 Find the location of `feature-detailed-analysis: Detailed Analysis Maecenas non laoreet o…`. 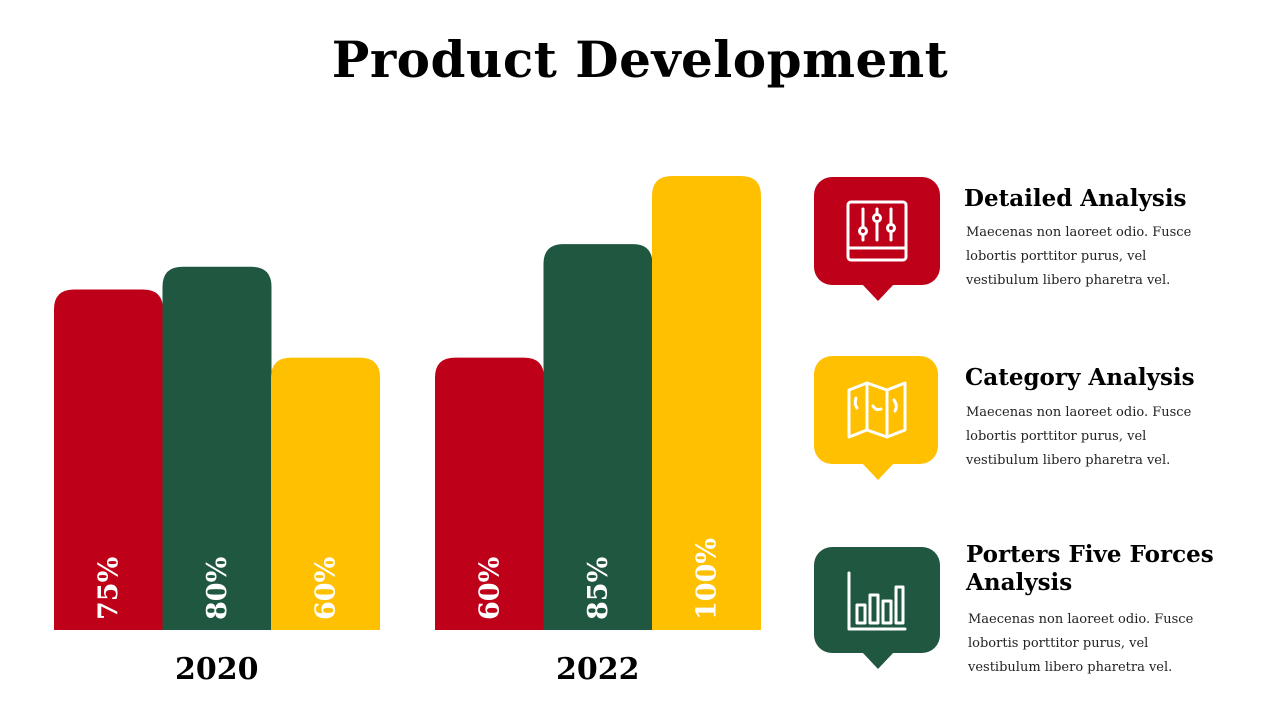

feature-detailed-analysis: Detailed Analysis Maecenas non laoreet o… is located at coordinates (1034, 242).